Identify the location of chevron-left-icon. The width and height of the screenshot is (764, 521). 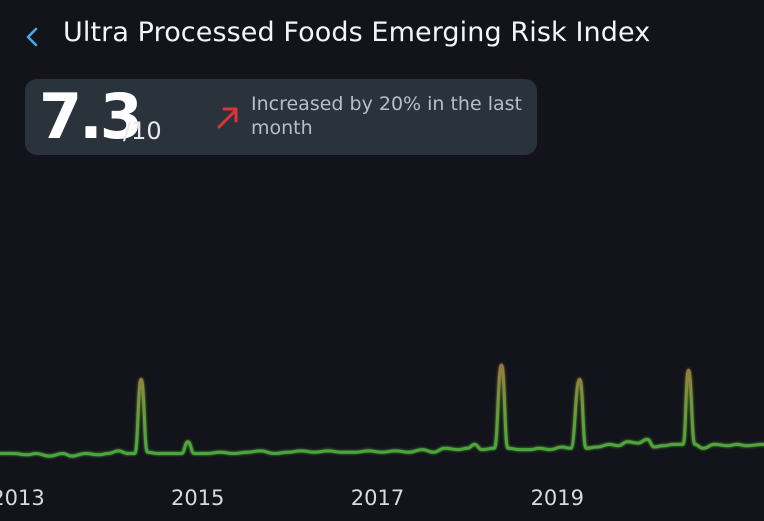
(32, 37).